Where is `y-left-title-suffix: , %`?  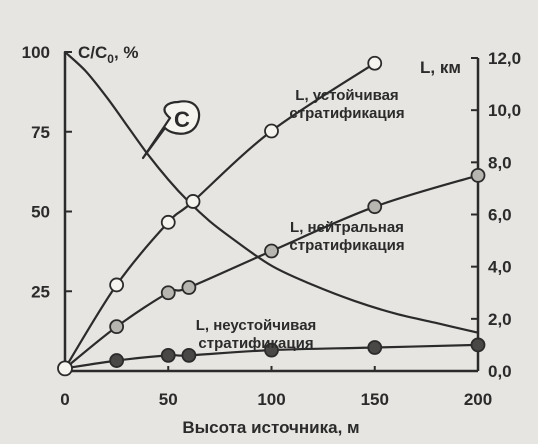
y-left-title-suffix: , % is located at coordinates (126, 52).